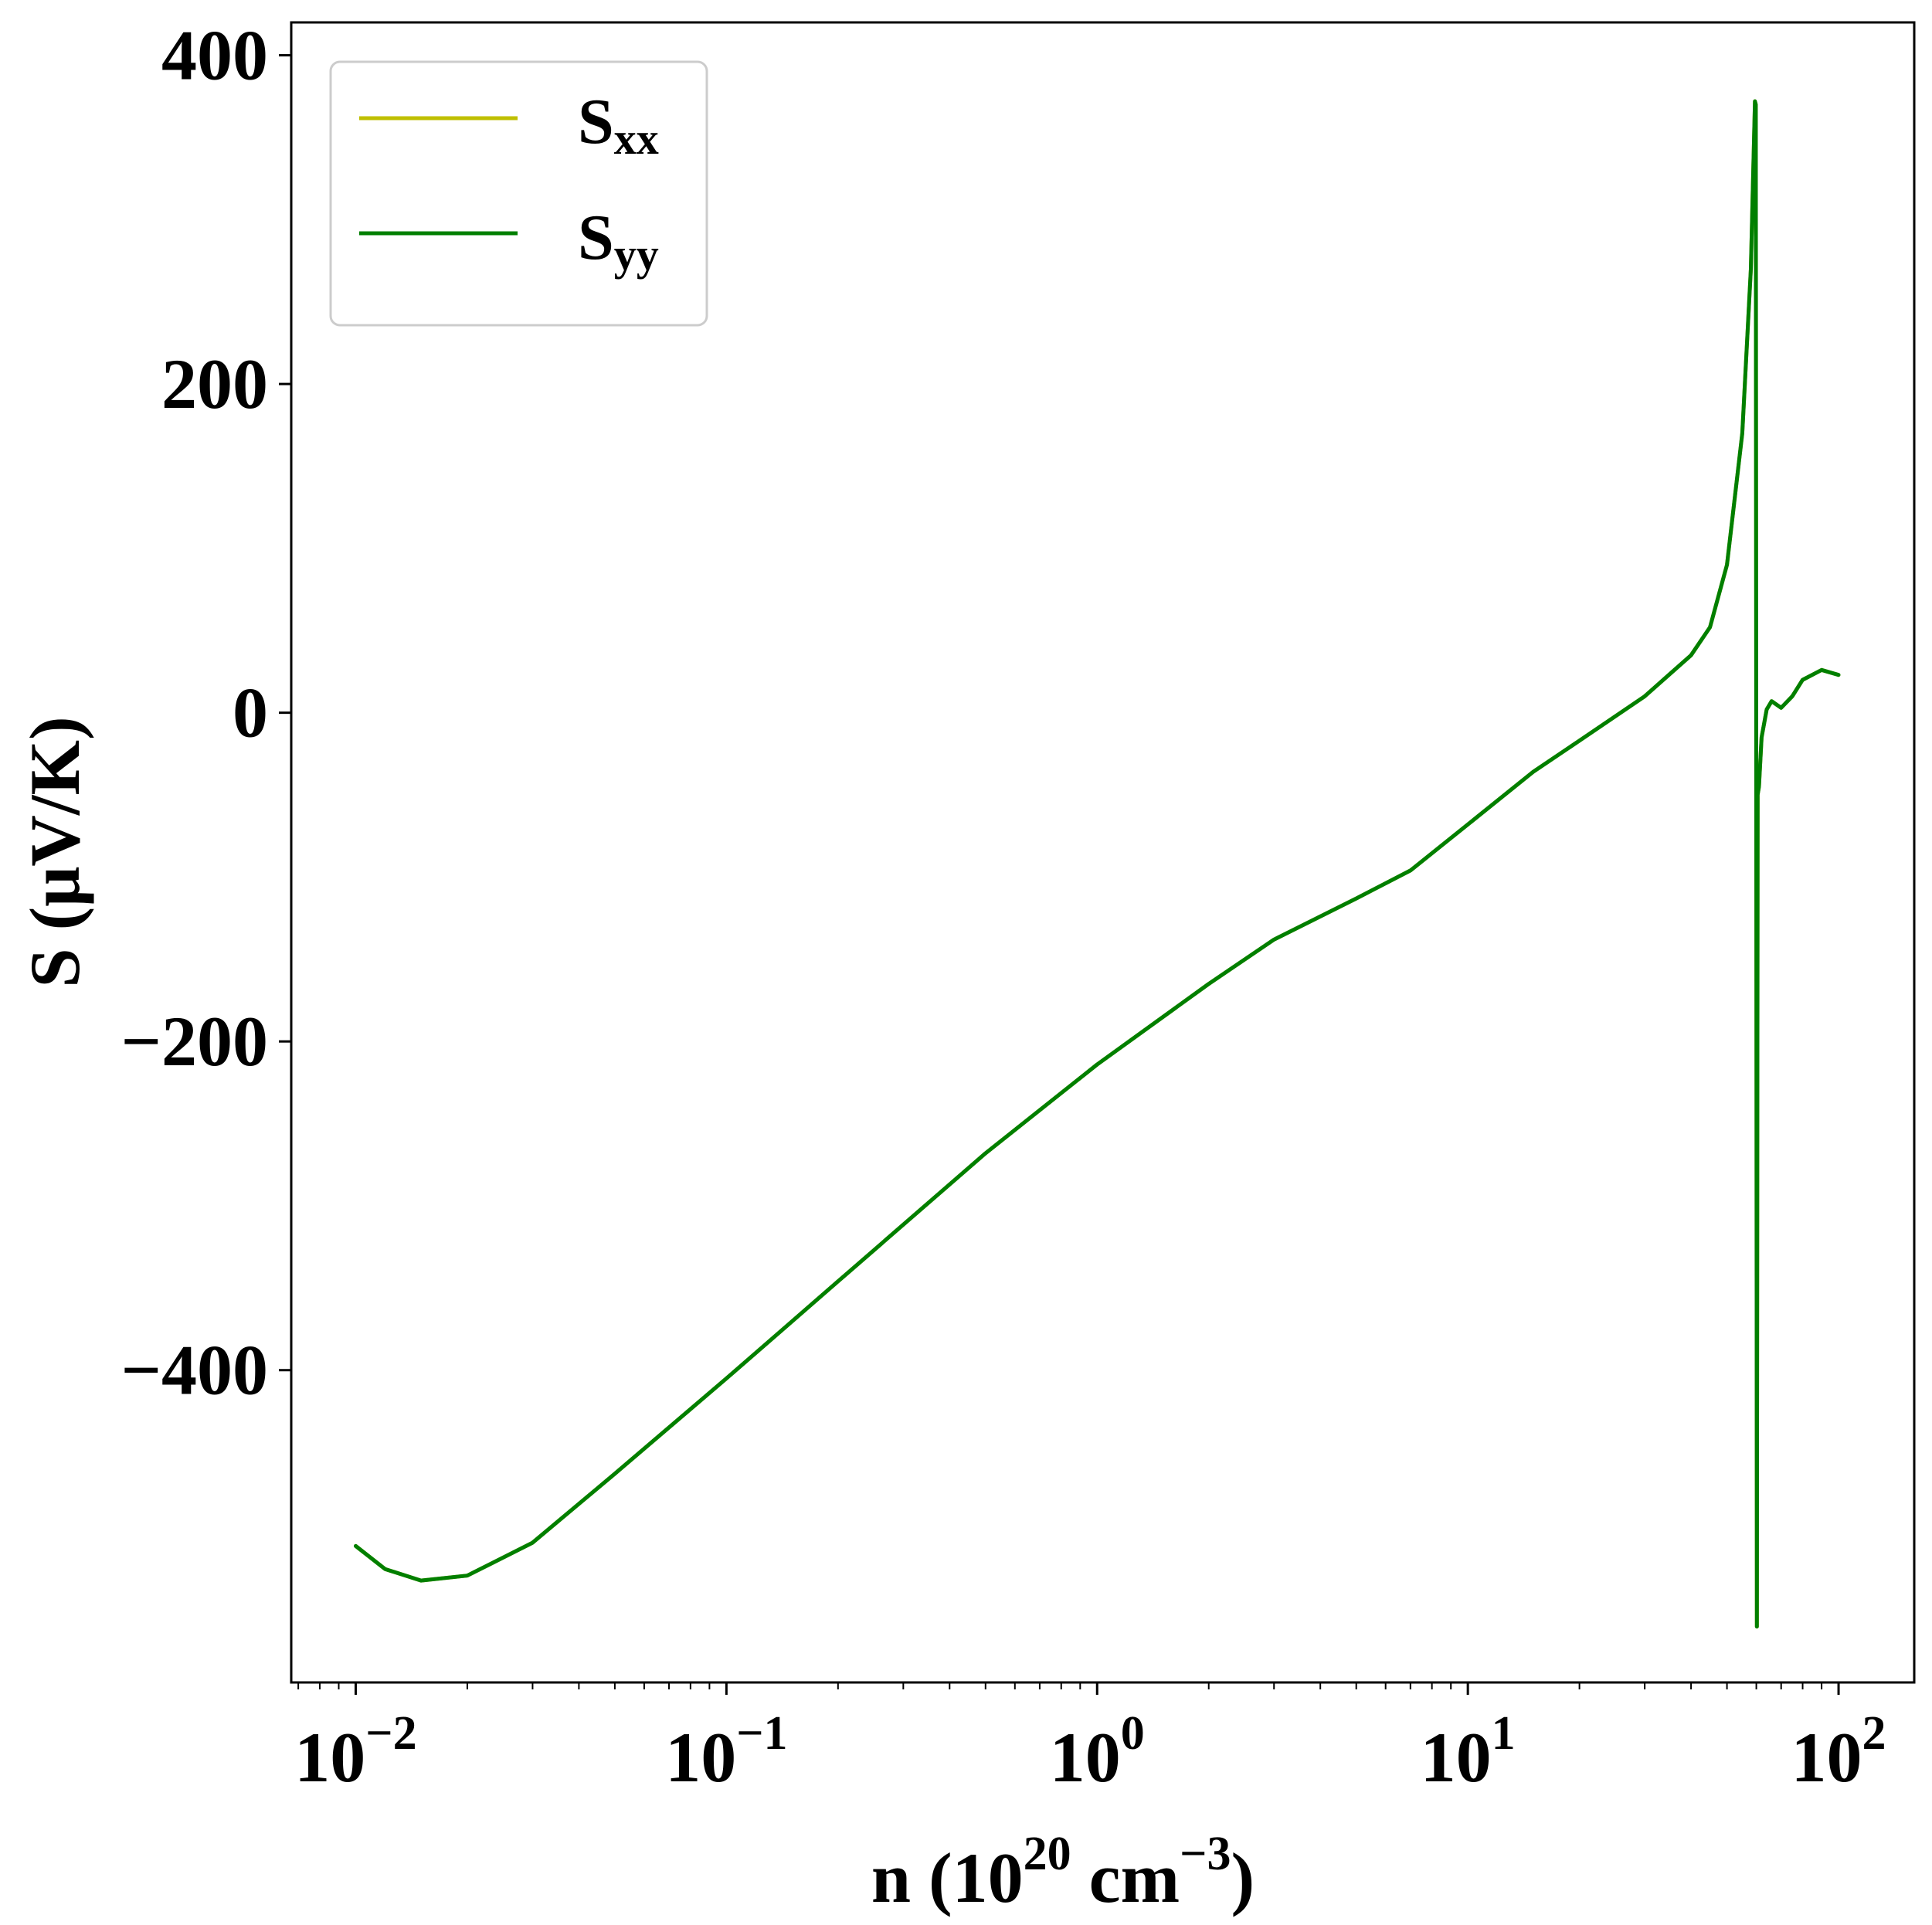  What do you see at coordinates (215, 55) in the screenshot?
I see `y-tick-label: 400` at bounding box center [215, 55].